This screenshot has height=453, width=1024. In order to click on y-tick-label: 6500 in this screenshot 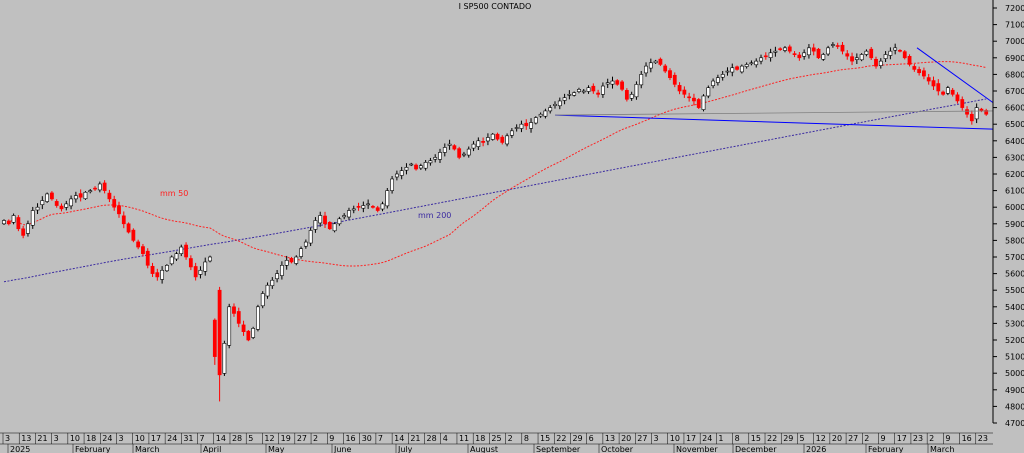, I will do `click(1014, 124)`.